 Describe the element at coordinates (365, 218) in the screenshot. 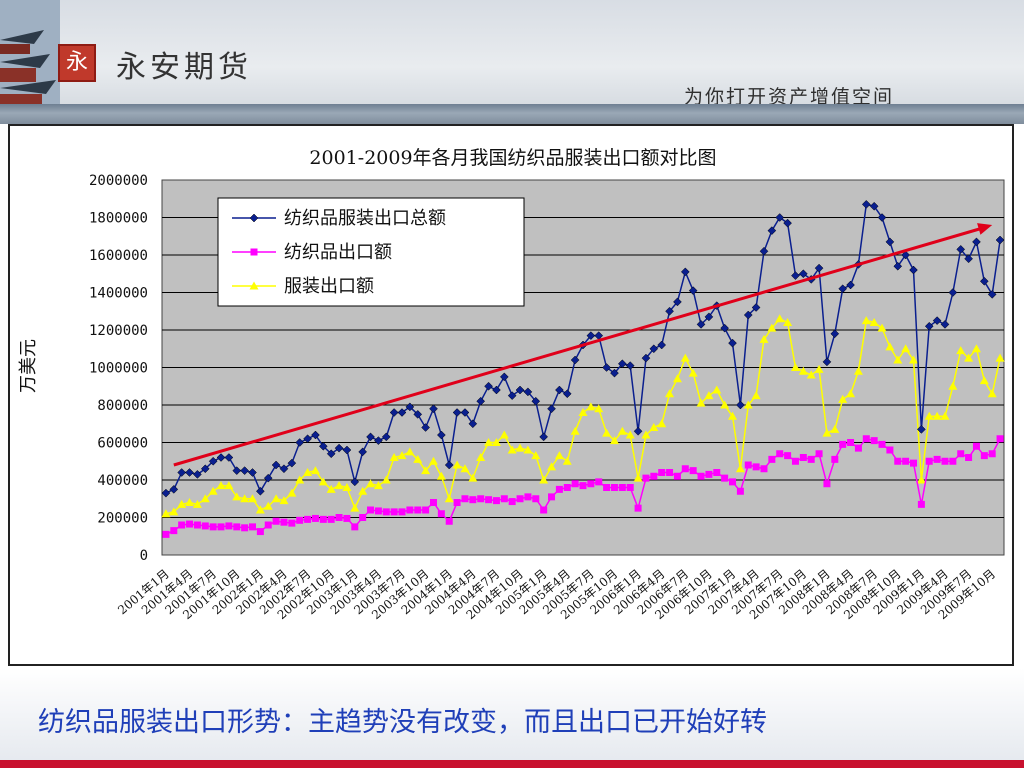

I see `legend-label: 纺织品服装出口总额` at that location.